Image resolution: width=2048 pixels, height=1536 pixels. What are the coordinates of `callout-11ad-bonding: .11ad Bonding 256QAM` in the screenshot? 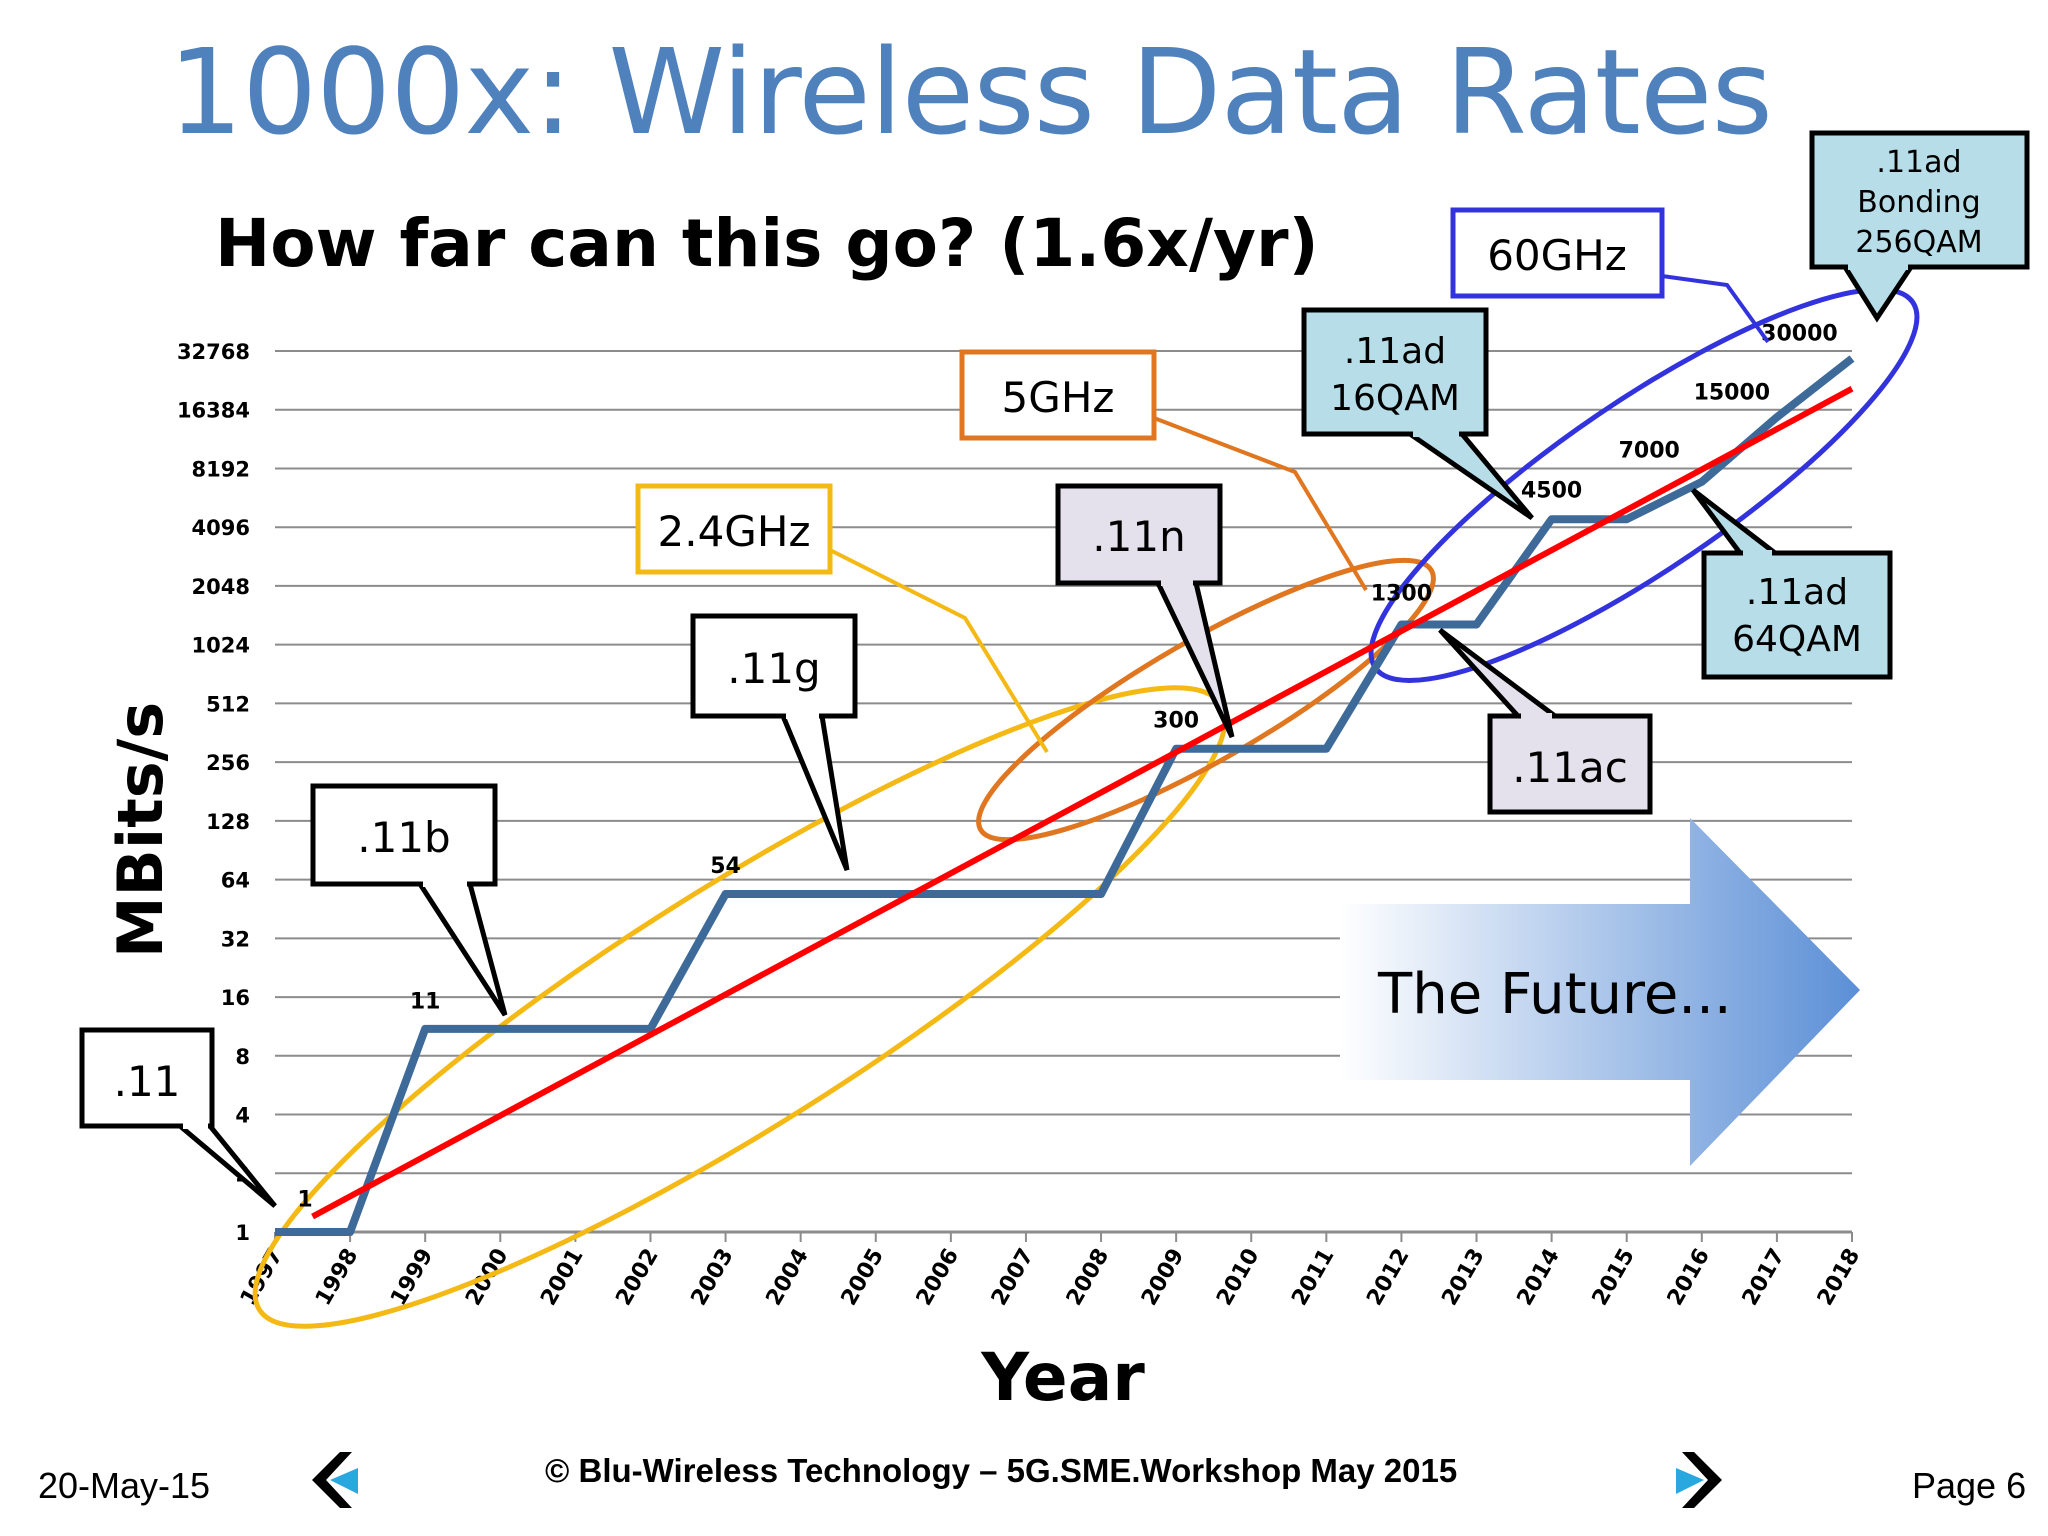 It's located at (1919, 226).